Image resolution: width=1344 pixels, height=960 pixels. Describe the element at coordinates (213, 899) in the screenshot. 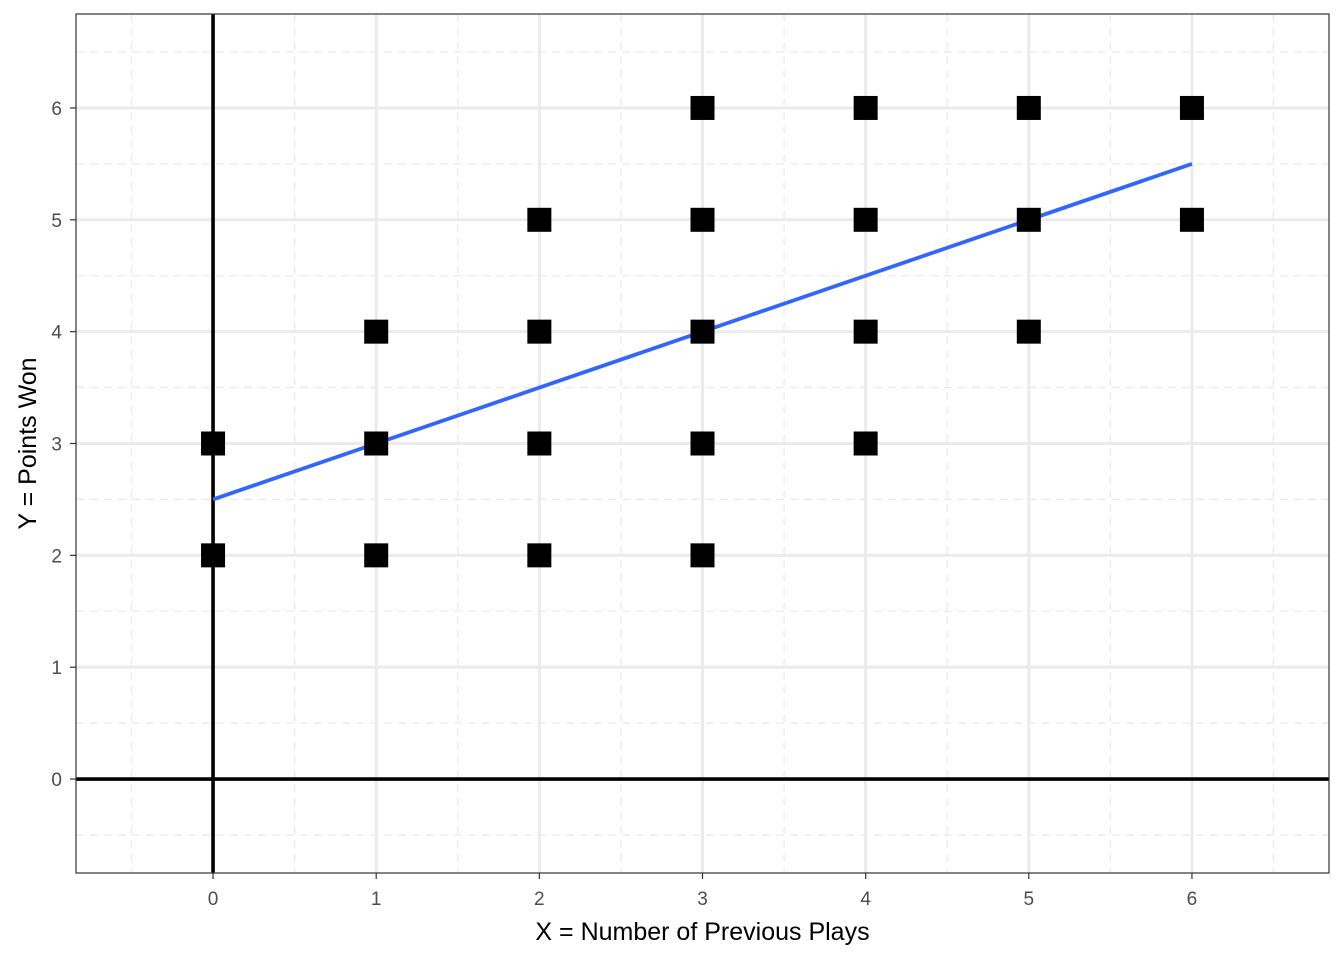

I see `x-tick-label: 0` at that location.